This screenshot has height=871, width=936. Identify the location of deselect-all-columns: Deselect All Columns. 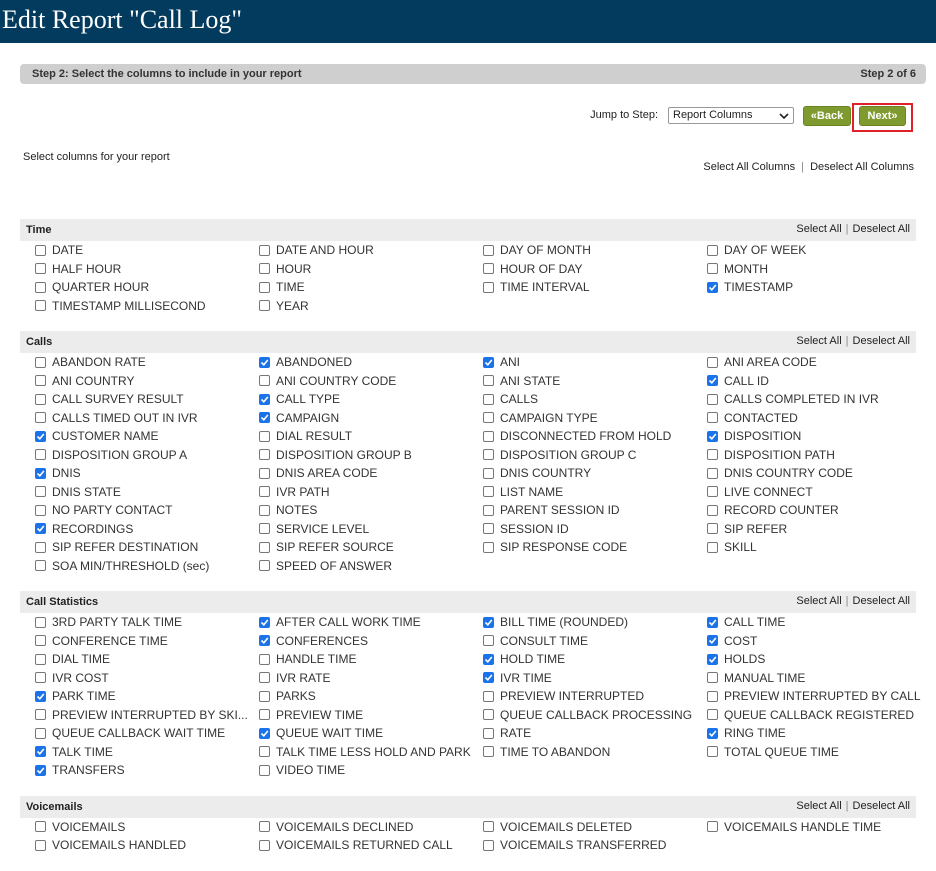
(862, 167).